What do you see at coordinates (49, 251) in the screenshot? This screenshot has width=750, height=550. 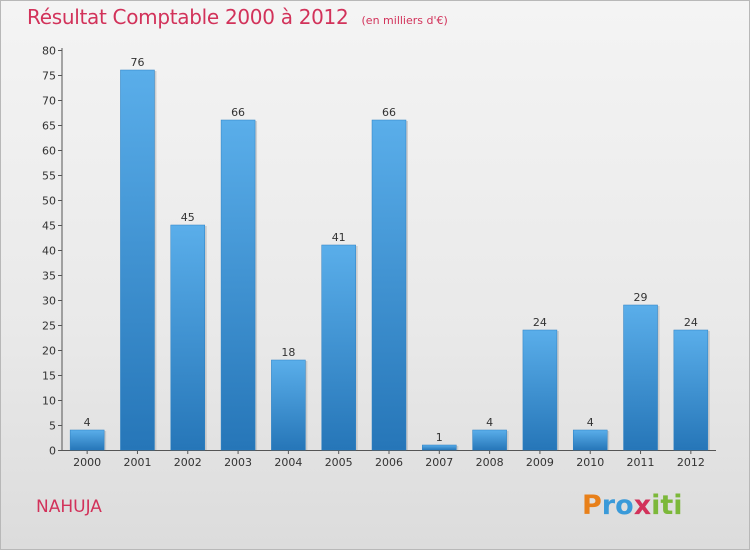 I see `y-tick-label: 40` at bounding box center [49, 251].